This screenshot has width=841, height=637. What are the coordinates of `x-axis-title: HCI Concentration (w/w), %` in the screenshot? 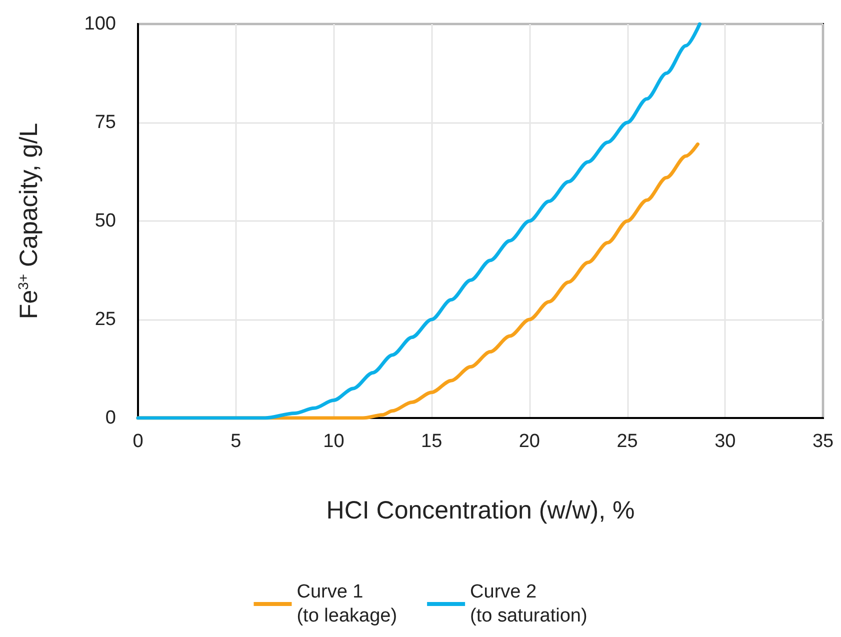 It's located at (480, 510).